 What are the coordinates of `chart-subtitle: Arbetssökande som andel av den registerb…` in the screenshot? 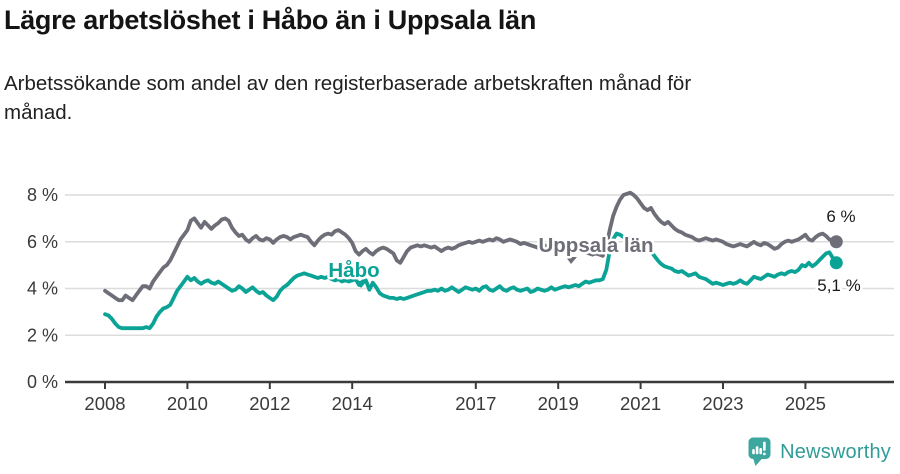 It's located at (347, 98).